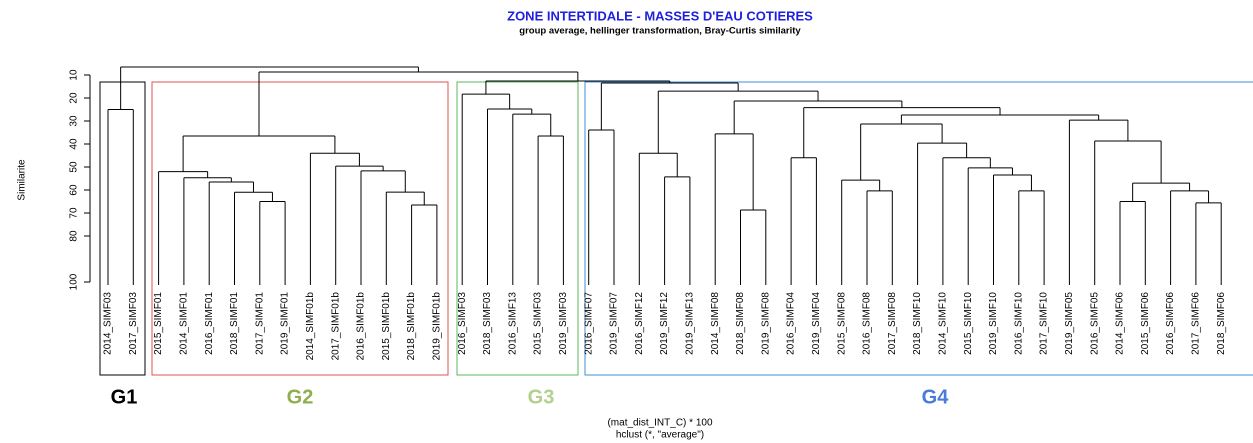  What do you see at coordinates (917, 323) in the screenshot?
I see `leaf-label: 2018_SIMF10` at bounding box center [917, 323].